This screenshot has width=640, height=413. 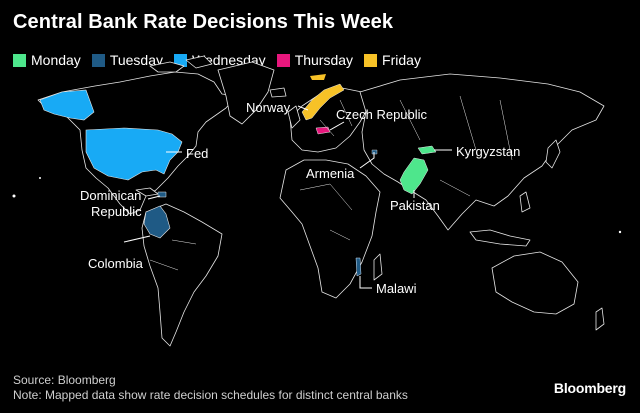 I want to click on legend-item-thursday: Thursday, so click(x=315, y=60).